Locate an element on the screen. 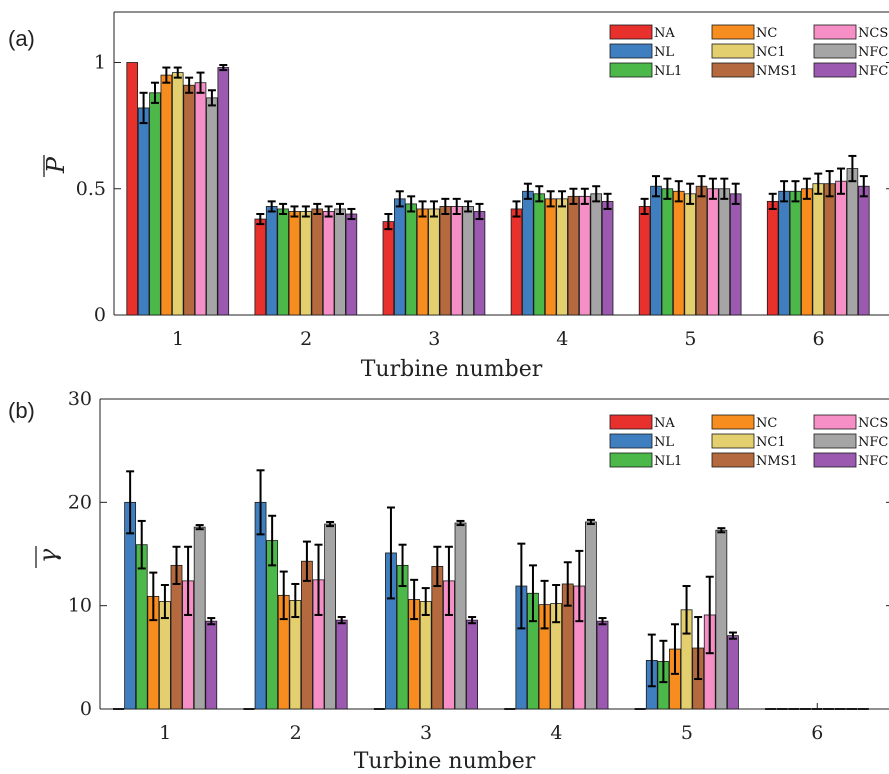 This screenshot has height=774, width=889. panel-tag: (a) is located at coordinates (21, 38).